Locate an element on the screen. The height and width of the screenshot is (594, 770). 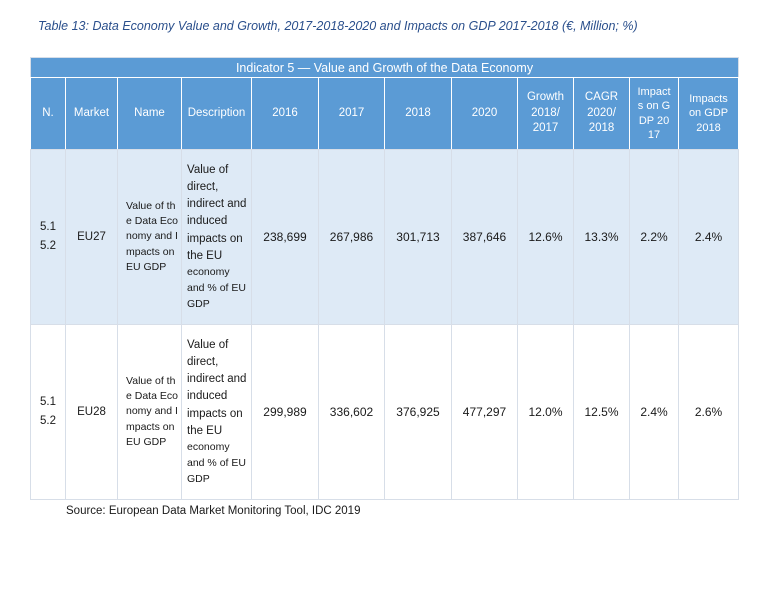
header-impacts-2017: Impacts on GDP 2017 is located at coordinates (654, 113).